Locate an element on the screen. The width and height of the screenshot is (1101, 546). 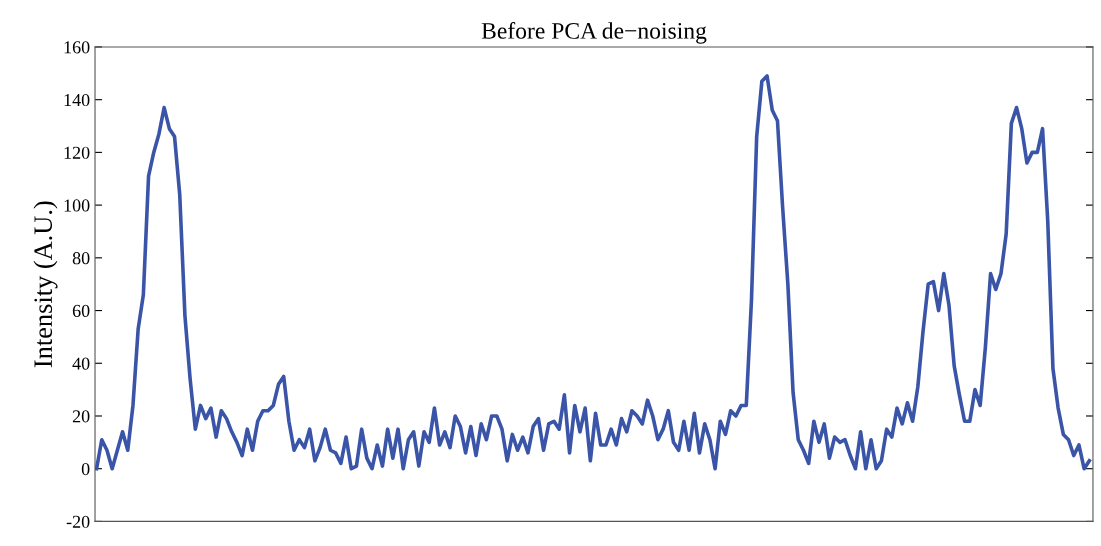
y-axis-title: Intensity (A.U.) is located at coordinates (45, 284).